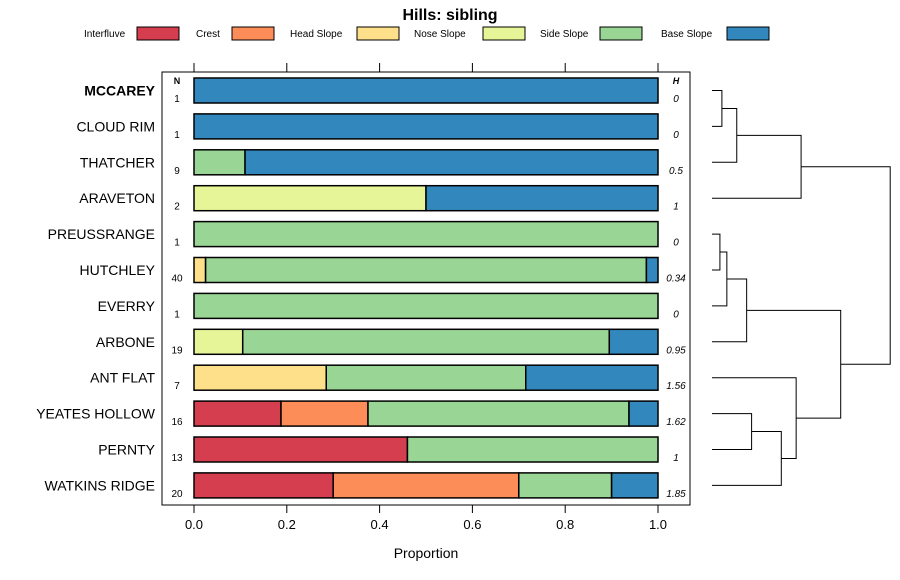 The height and width of the screenshot is (580, 900). Describe the element at coordinates (287, 524) in the screenshot. I see `x-tick-label: 0.2` at that location.